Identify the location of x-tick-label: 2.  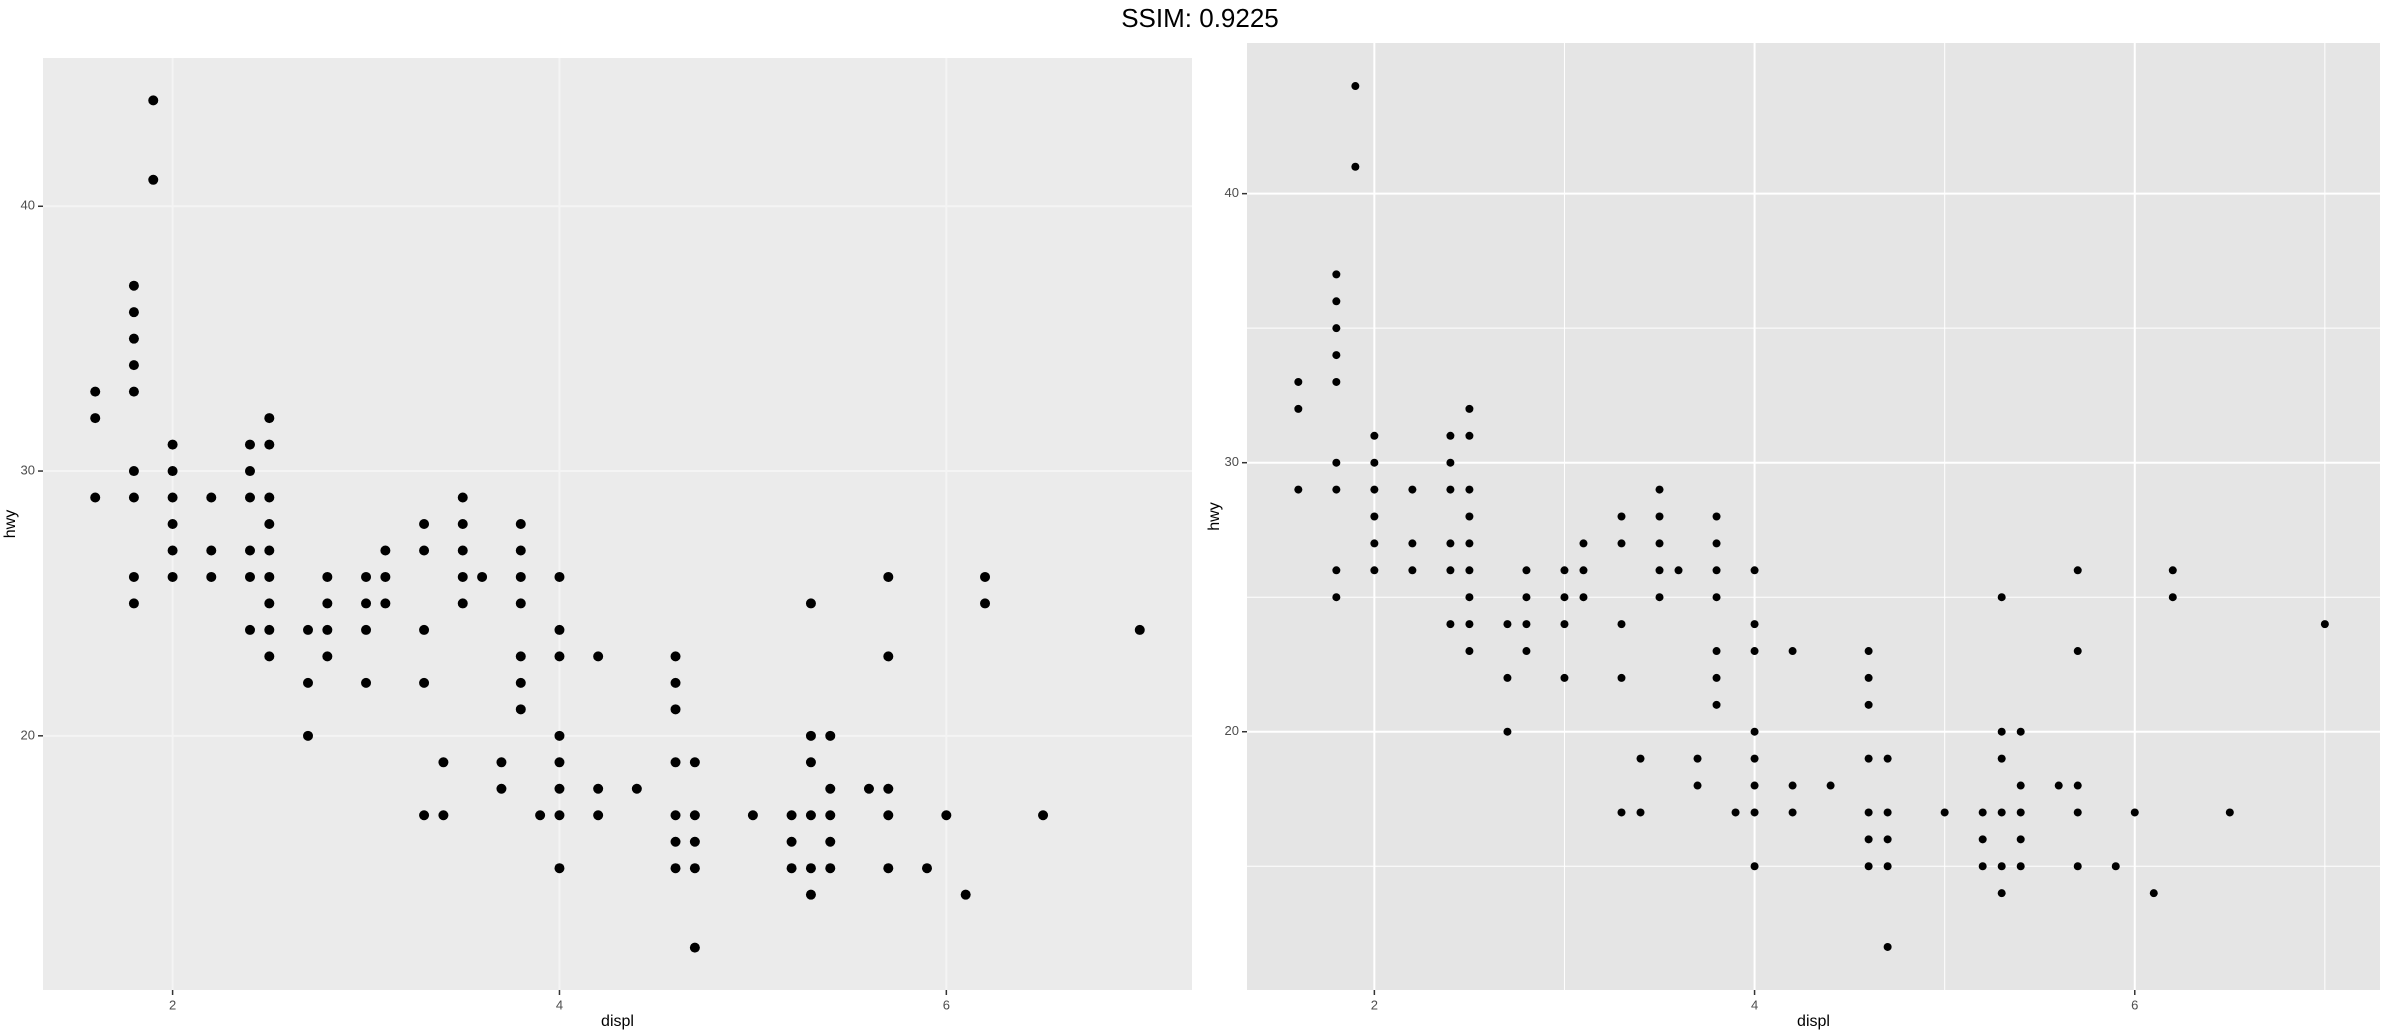
(1374, 1004).